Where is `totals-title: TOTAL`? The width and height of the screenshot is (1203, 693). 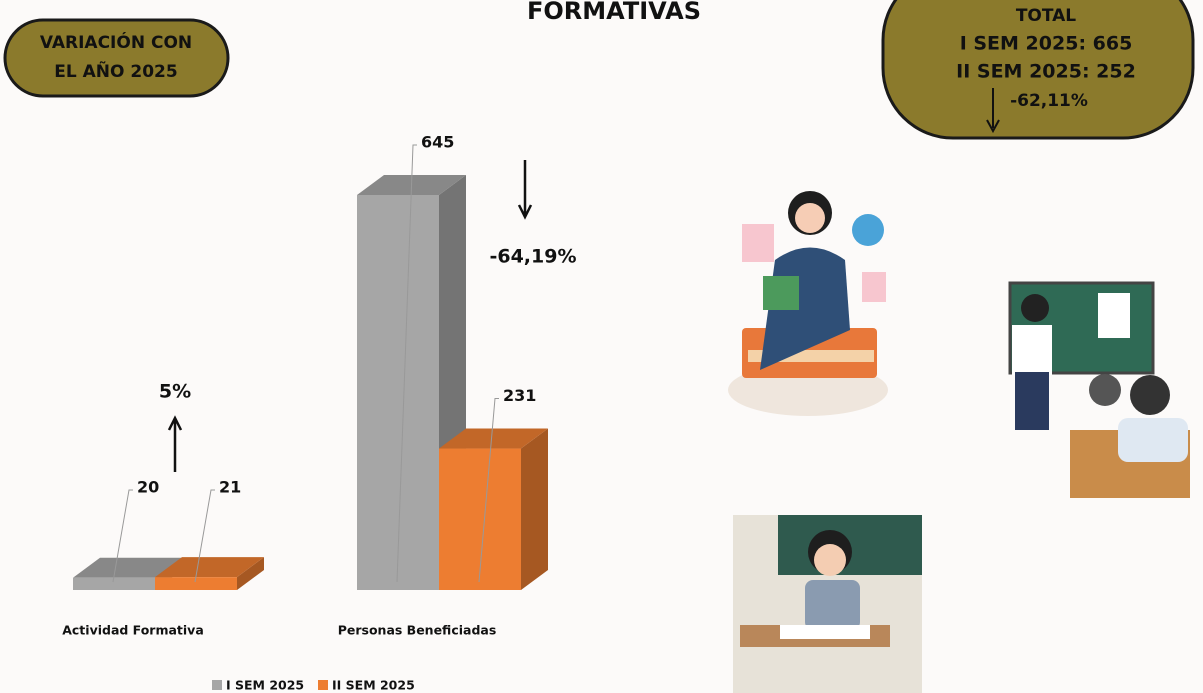 totals-title: TOTAL is located at coordinates (1046, 16).